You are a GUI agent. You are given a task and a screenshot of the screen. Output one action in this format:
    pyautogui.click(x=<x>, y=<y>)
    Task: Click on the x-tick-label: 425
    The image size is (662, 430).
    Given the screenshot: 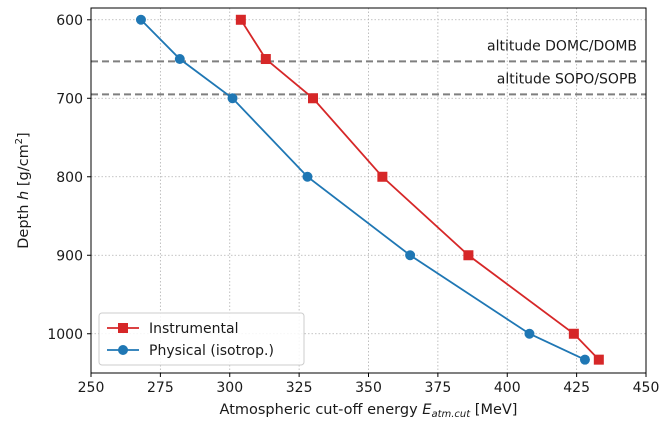 What is the action you would take?
    pyautogui.click(x=576, y=388)
    